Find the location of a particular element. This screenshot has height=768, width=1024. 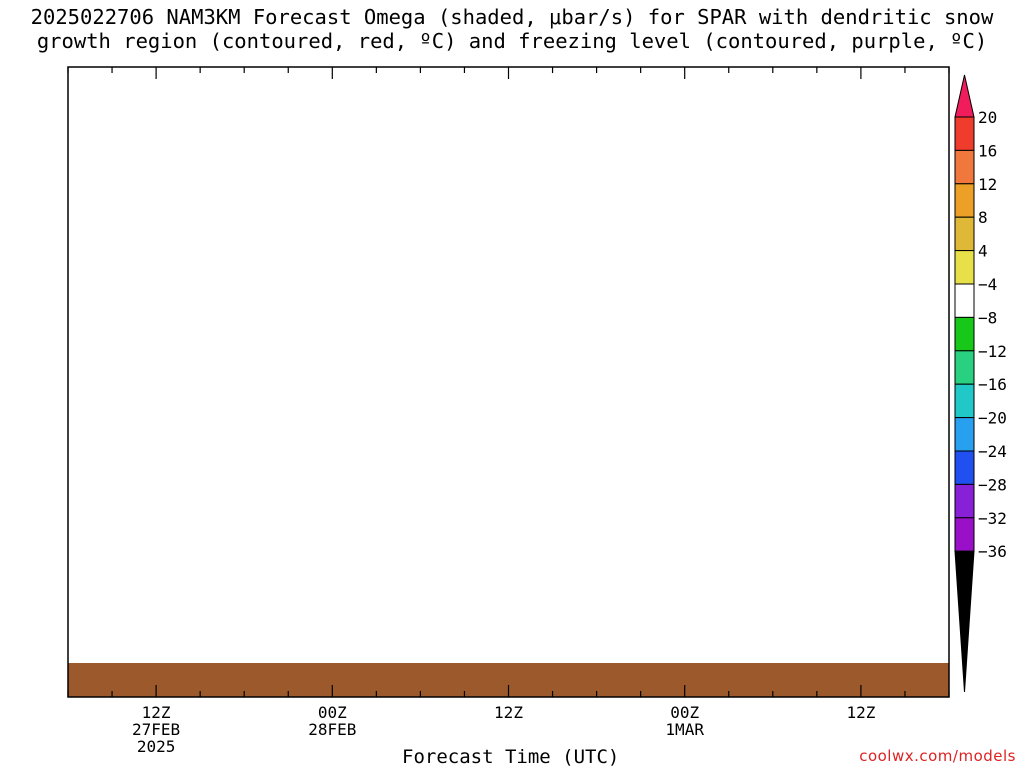

colorbar-label: 16 is located at coordinates (987, 150).